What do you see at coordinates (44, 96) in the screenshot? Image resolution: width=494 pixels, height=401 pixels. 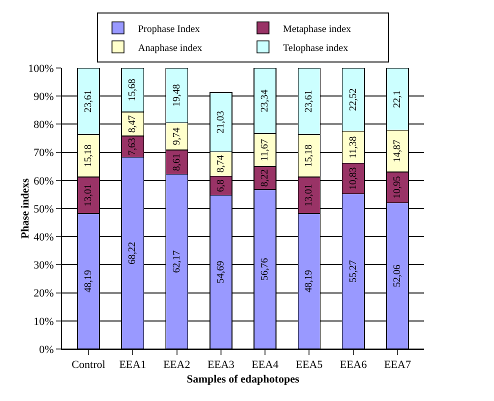 I see `y-tick-label: 90%` at bounding box center [44, 96].